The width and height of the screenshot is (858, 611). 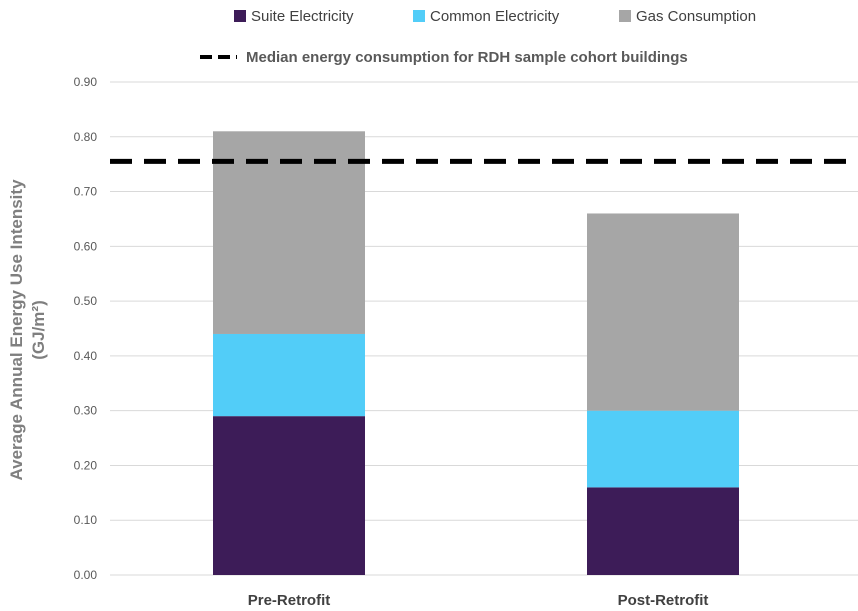 I want to click on y-tick-label: 0.40, so click(x=86, y=356).